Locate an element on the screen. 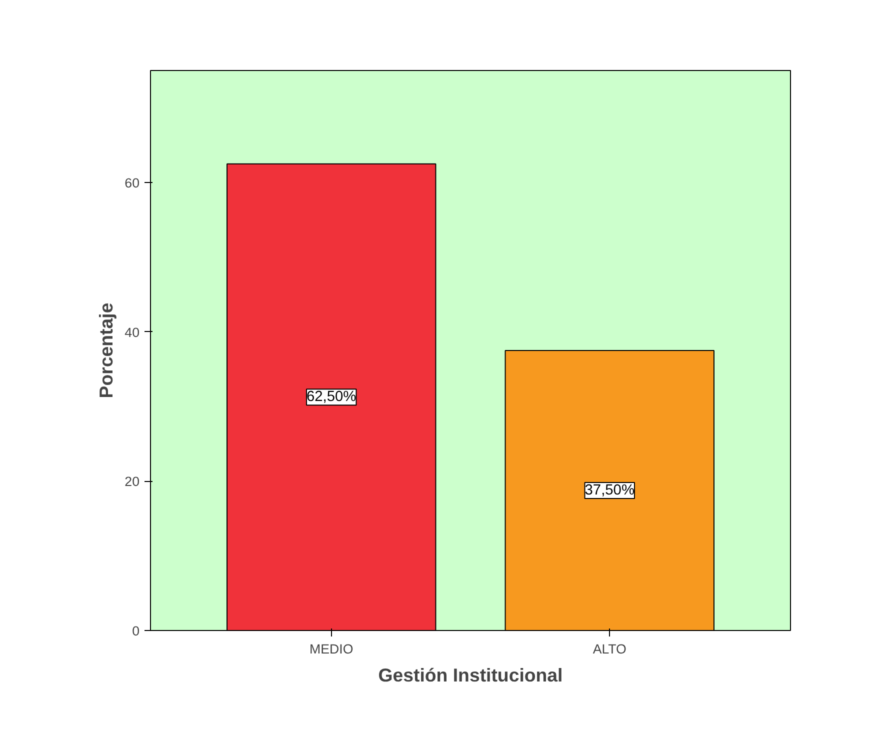 The width and height of the screenshot is (872, 756). x-tick-label: MEDIO is located at coordinates (332, 649).